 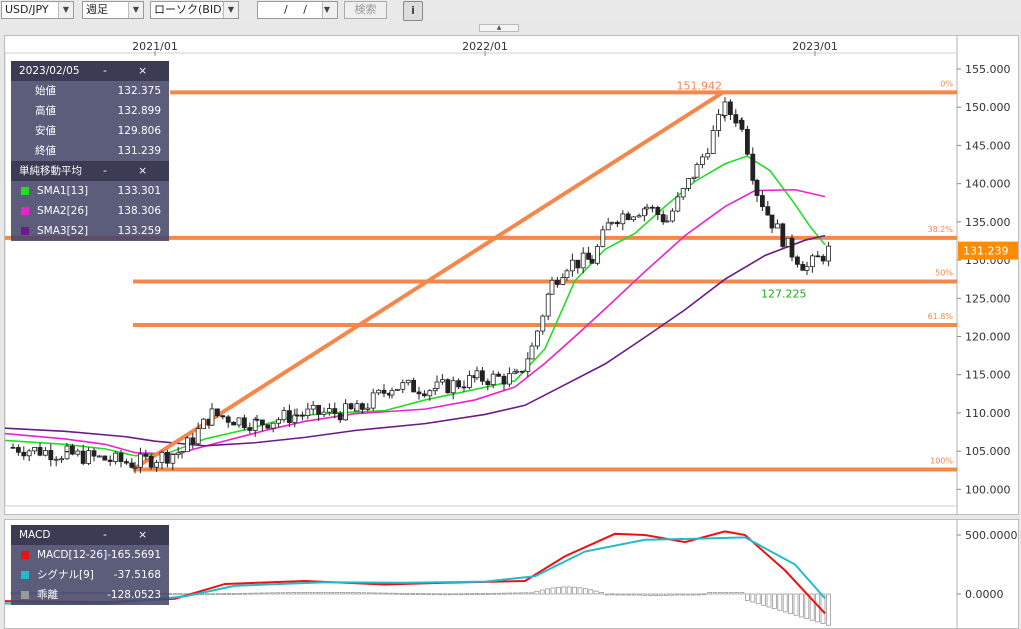 I want to click on search-button: 検索, so click(x=365, y=10).